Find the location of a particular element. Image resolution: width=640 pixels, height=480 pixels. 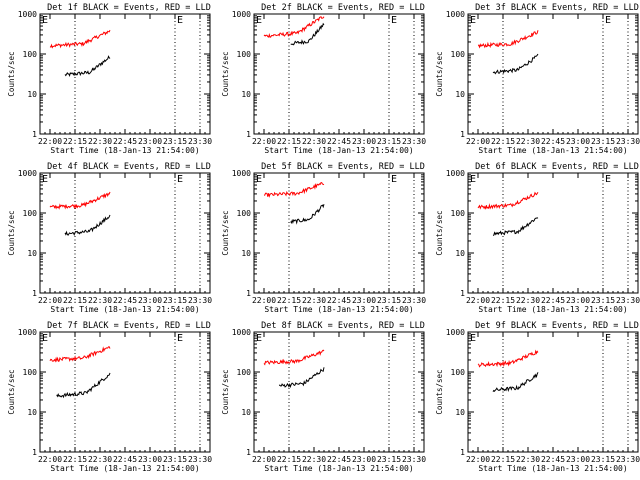

chart-title: Det 1f BLACK = Events, RED = LLD is located at coordinates (129, 8).